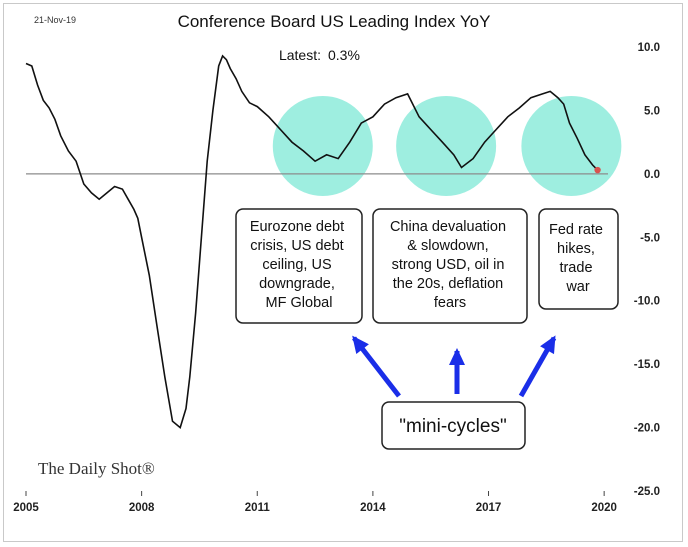  Describe the element at coordinates (142, 508) in the screenshot. I see `x-tick-label: 2008` at that location.